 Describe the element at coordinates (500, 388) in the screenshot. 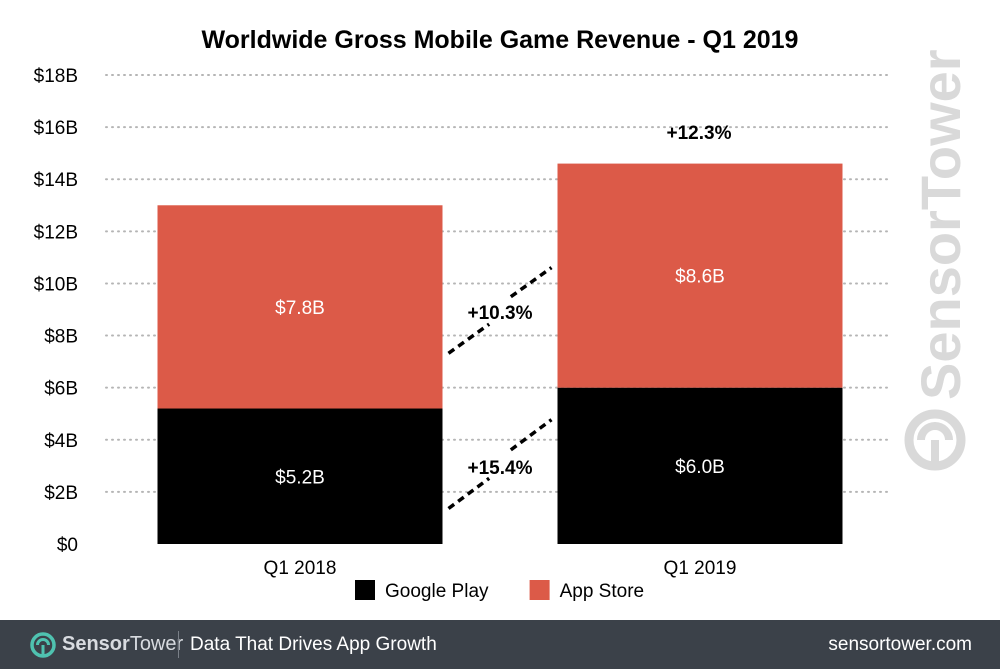

I see `growth-connectors` at that location.